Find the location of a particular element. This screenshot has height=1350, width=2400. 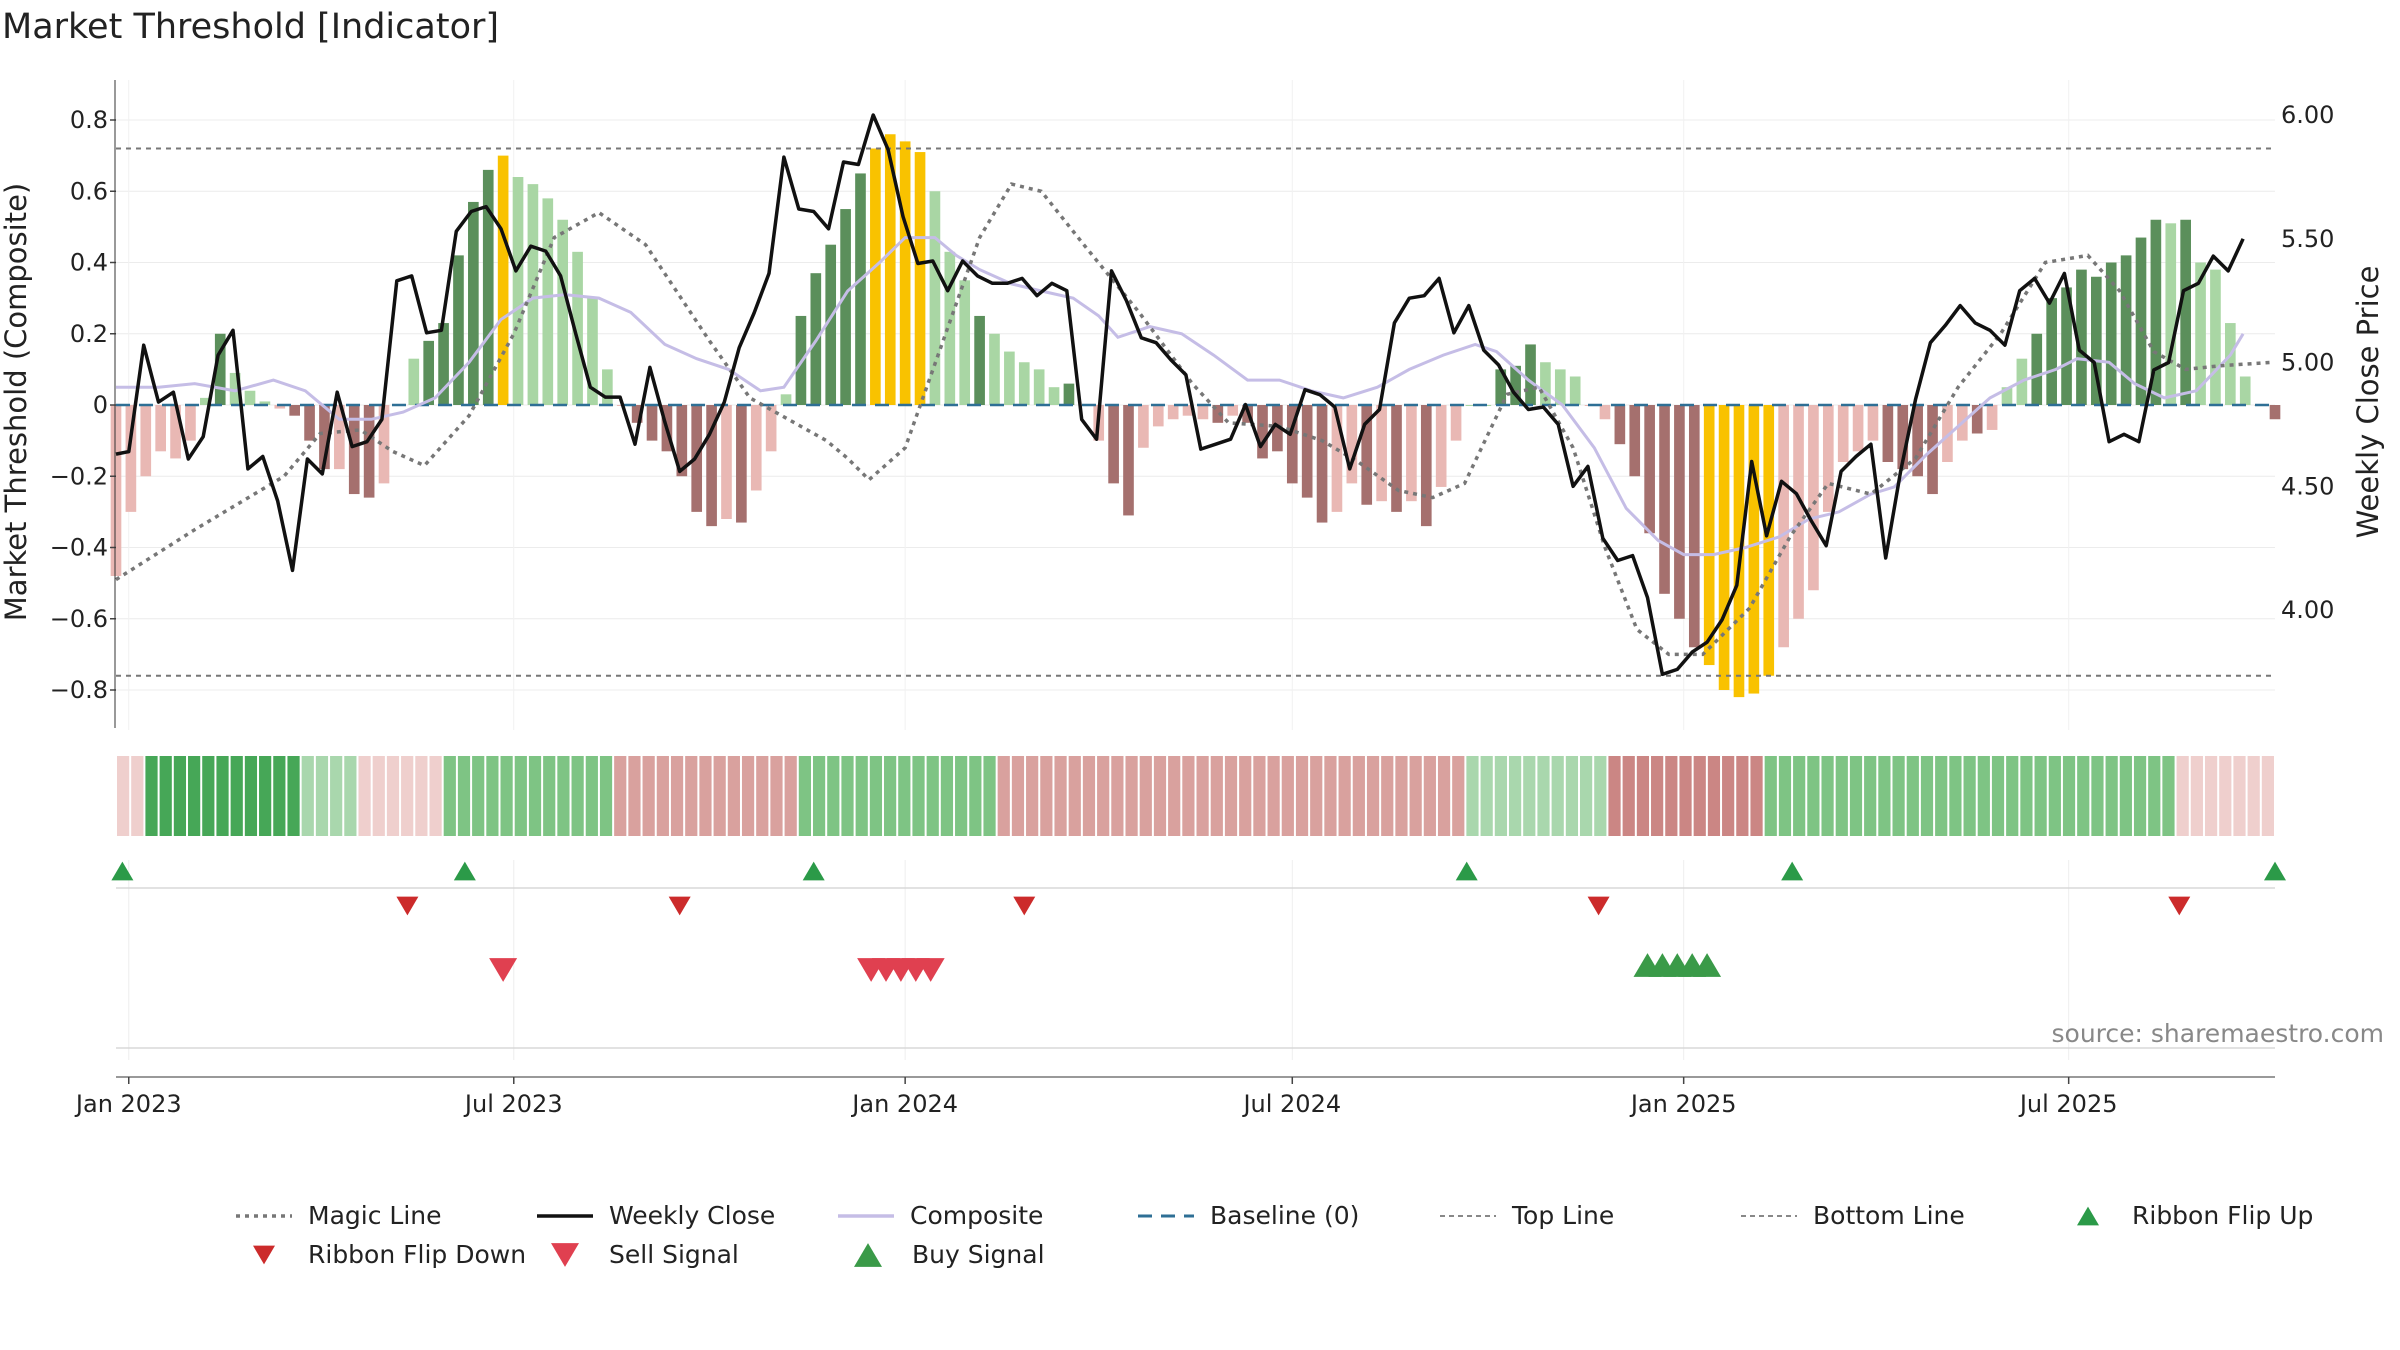

legend-label: Composite is located at coordinates (976, 1215).